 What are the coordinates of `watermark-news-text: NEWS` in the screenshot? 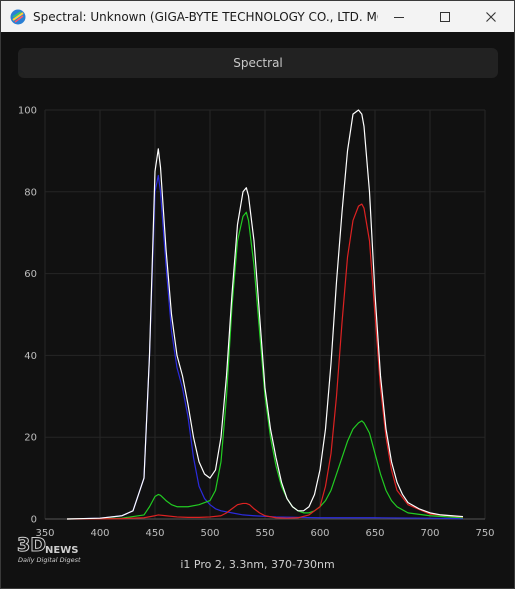 It's located at (61, 550).